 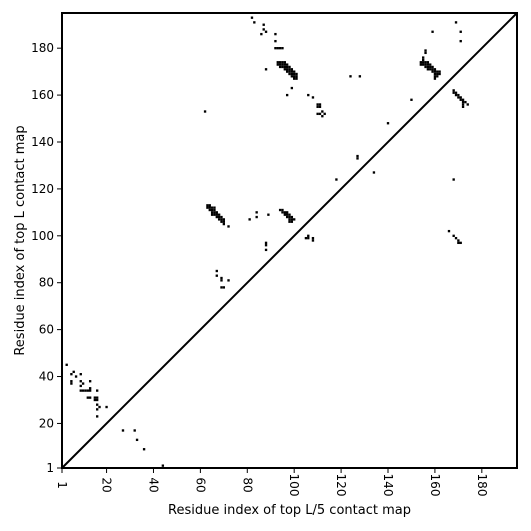 I want to click on y-tick-label: 40, so click(x=46, y=377).